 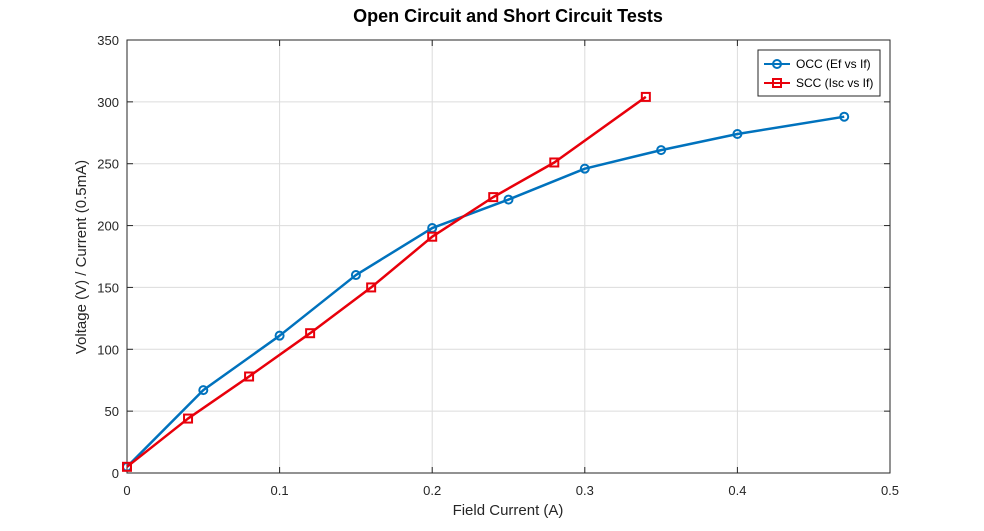 I want to click on y-tick-label: 150, so click(x=108, y=287).